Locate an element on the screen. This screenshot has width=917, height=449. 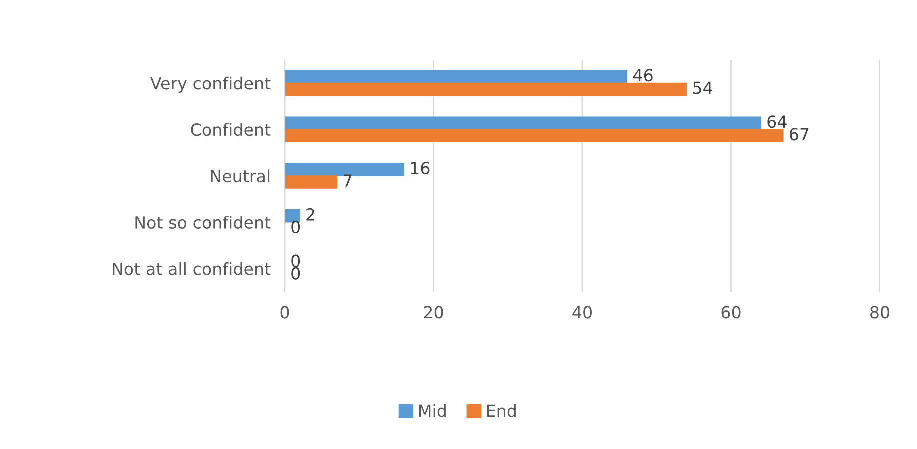
x-tick-label: 60 is located at coordinates (731, 312).